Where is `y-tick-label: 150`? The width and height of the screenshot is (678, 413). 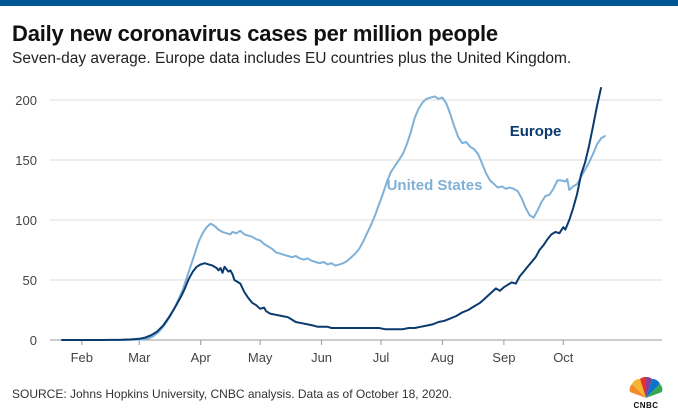 y-tick-label: 150 is located at coordinates (26, 160).